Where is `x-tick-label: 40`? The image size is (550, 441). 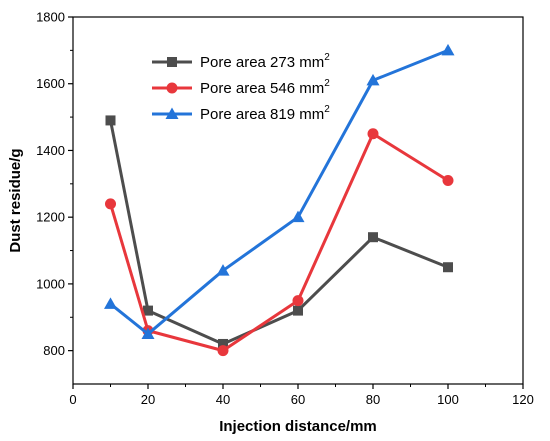
x-tick-label: 40 is located at coordinates (223, 399).